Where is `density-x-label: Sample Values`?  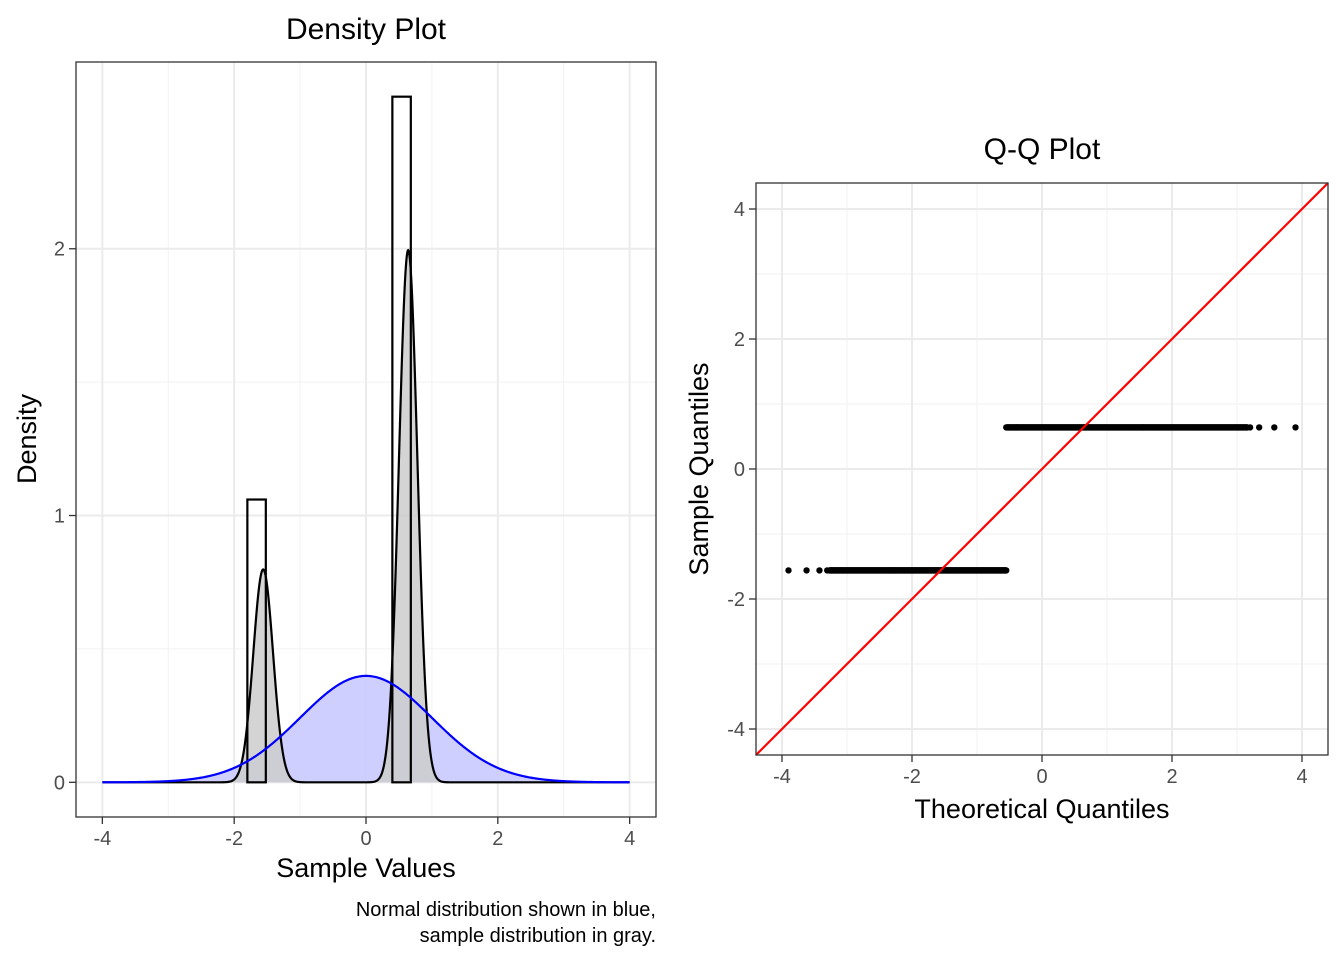
density-x-label: Sample Values is located at coordinates (366, 868).